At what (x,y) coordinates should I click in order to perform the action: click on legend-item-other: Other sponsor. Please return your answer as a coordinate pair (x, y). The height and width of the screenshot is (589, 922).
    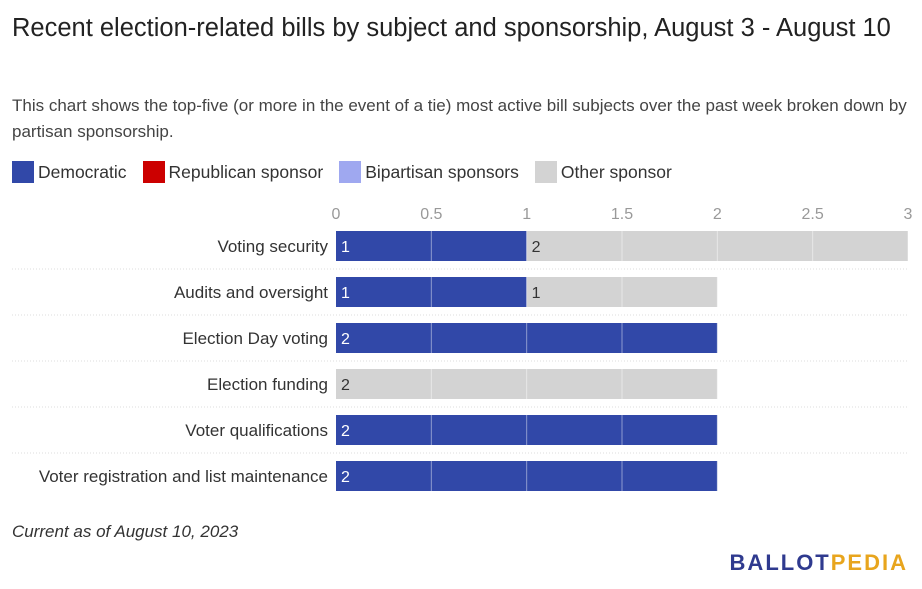
    Looking at the image, I should click on (603, 172).